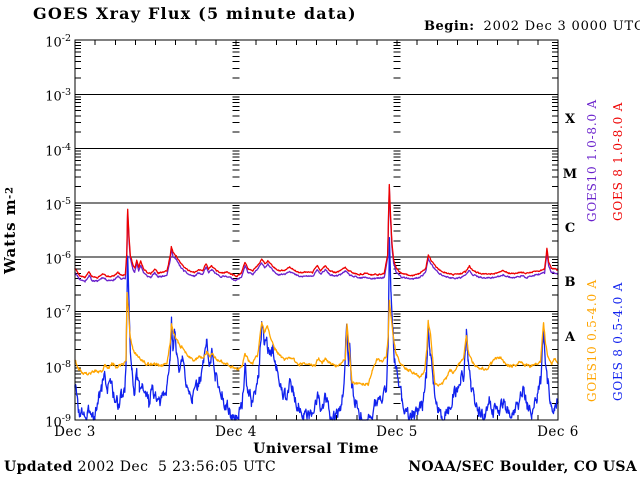 The image size is (640, 480). I want to click on y-tick-label: 10⁻⁸, so click(58, 367).